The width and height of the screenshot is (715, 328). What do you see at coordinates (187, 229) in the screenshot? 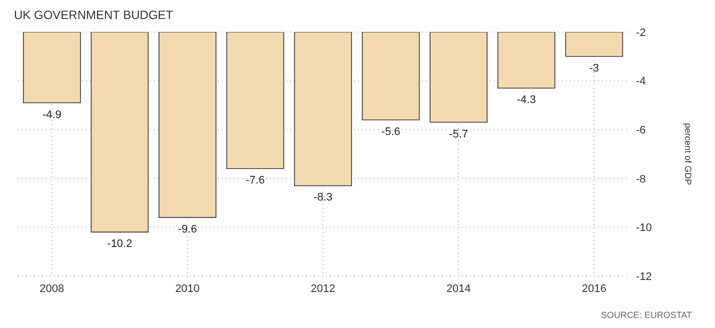
I see `data-label: -9.6` at bounding box center [187, 229].